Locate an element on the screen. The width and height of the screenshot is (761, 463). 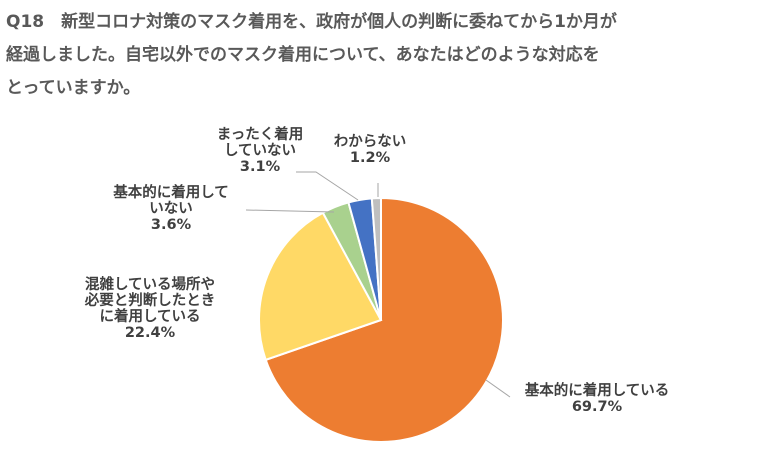
data-label-text: していない is located at coordinates (260, 150).